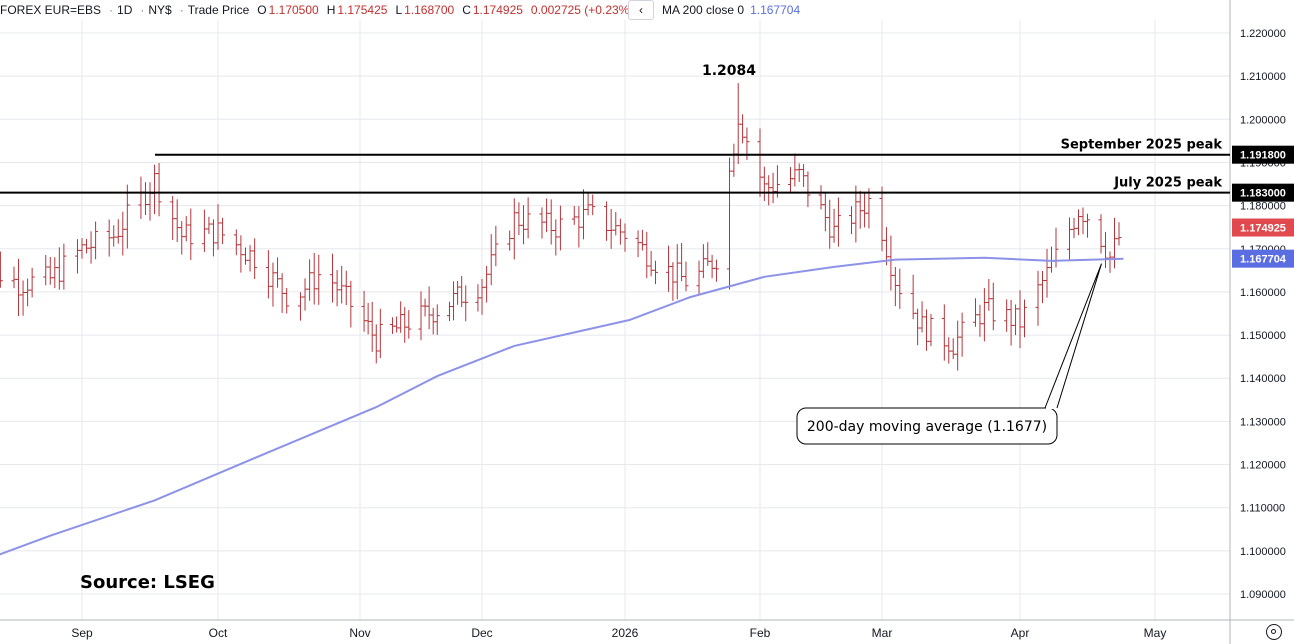  I want to click on price-type: Trade Price, so click(218, 10).